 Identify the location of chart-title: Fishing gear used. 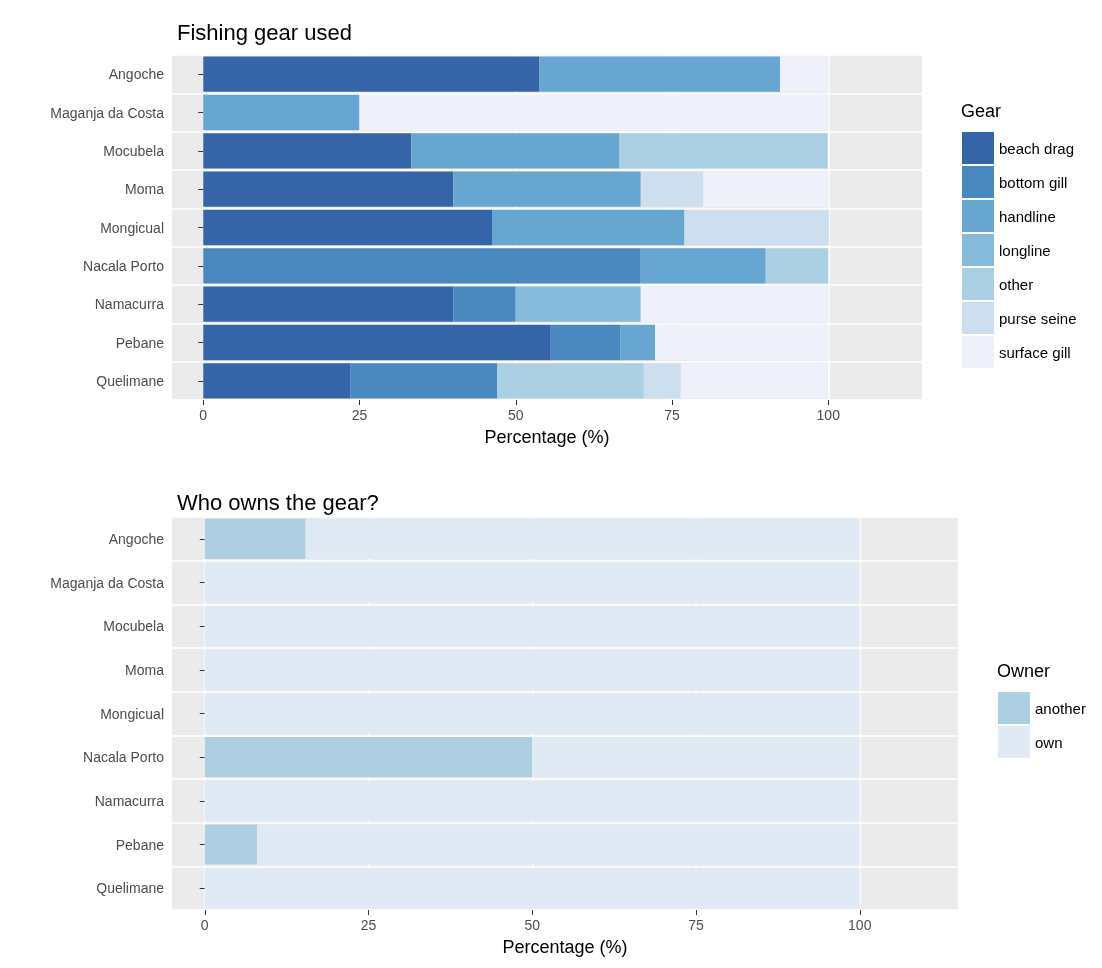
(264, 32).